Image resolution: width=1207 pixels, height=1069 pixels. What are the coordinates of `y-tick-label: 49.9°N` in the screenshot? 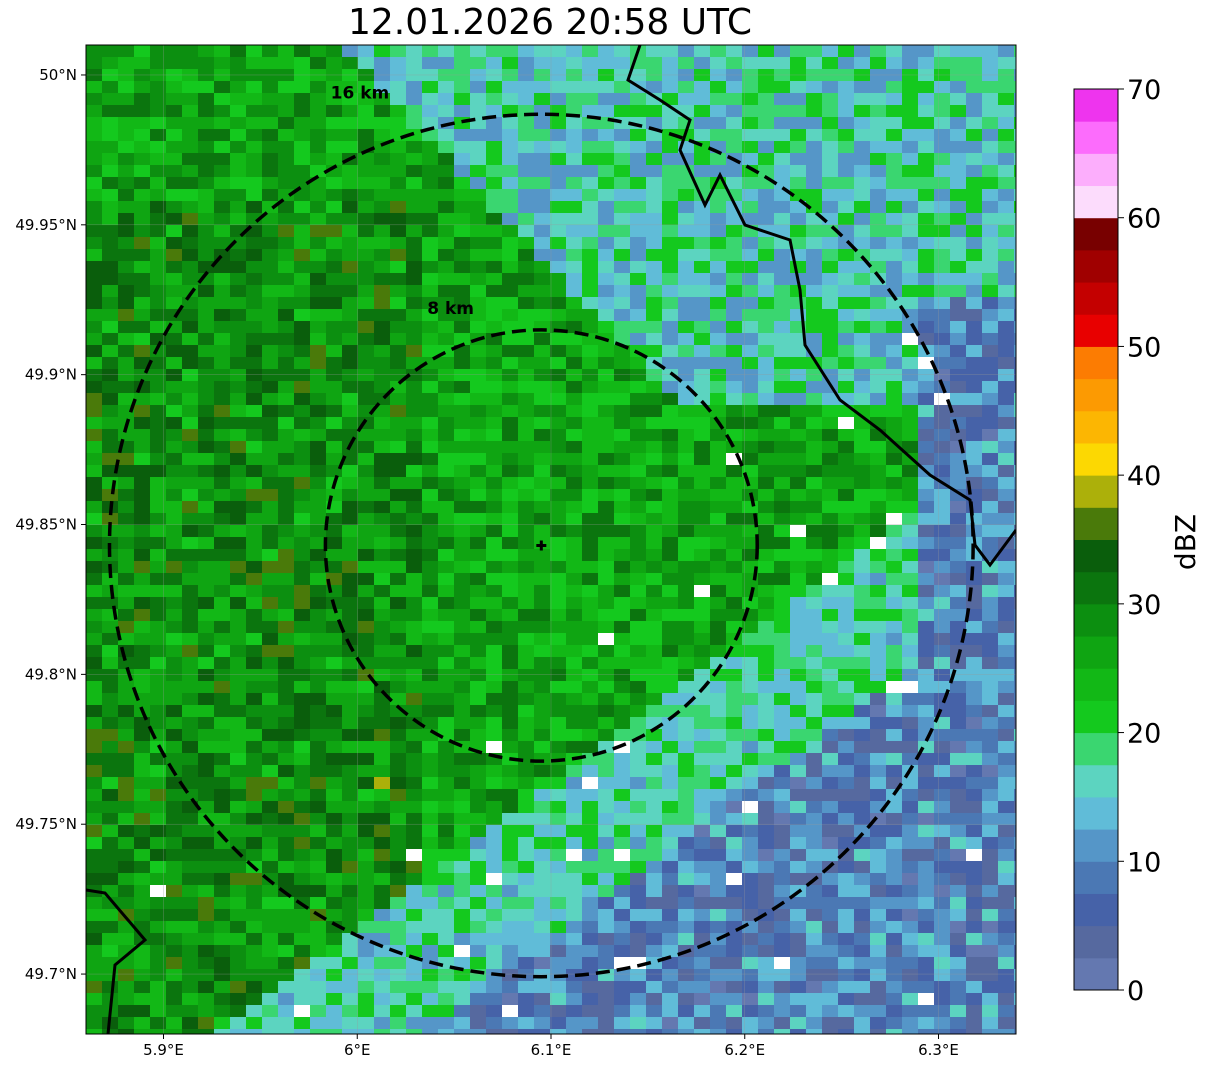 It's located at (51, 375).